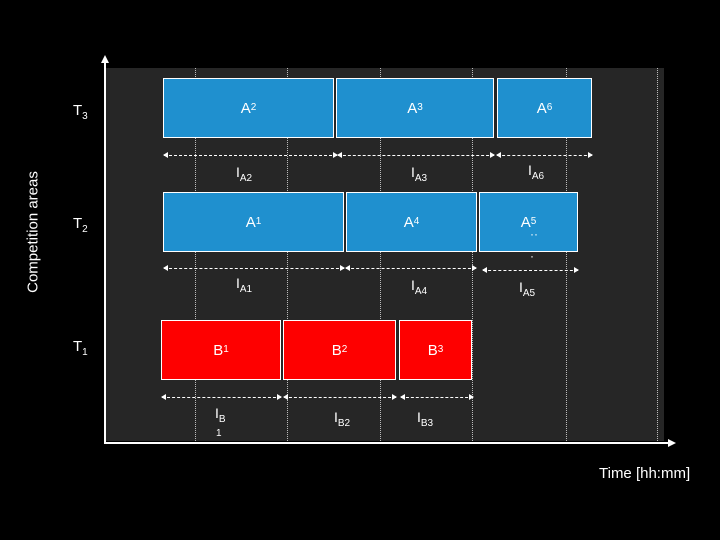 The image size is (720, 540). Describe the element at coordinates (220, 415) in the screenshot. I see `interval-label-ib1: IB` at that location.